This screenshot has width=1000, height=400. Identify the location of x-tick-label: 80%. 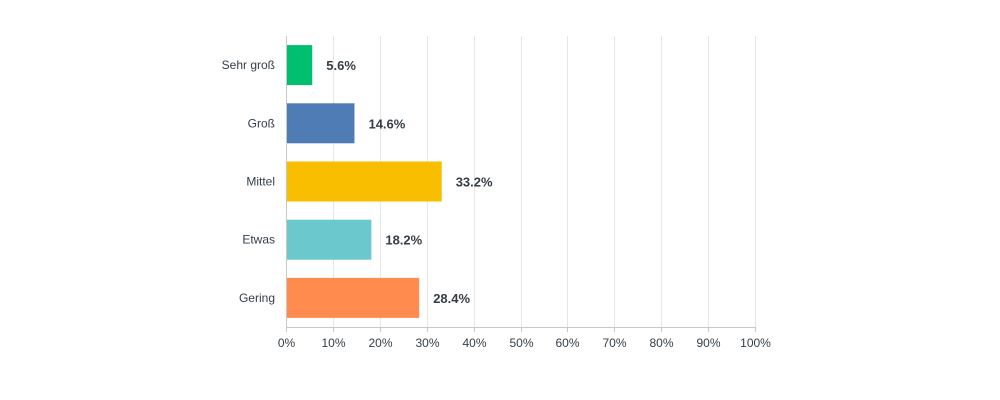
(661, 343).